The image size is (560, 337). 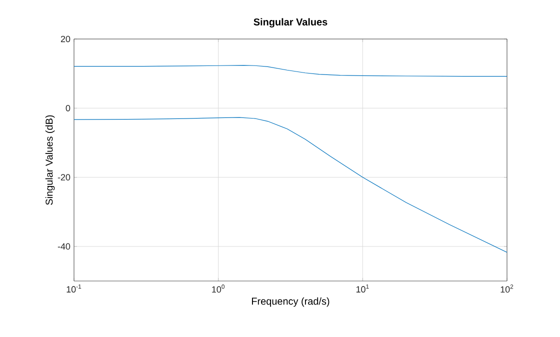 I want to click on x-tick-label: 10$^{1}$, so click(x=362, y=288).